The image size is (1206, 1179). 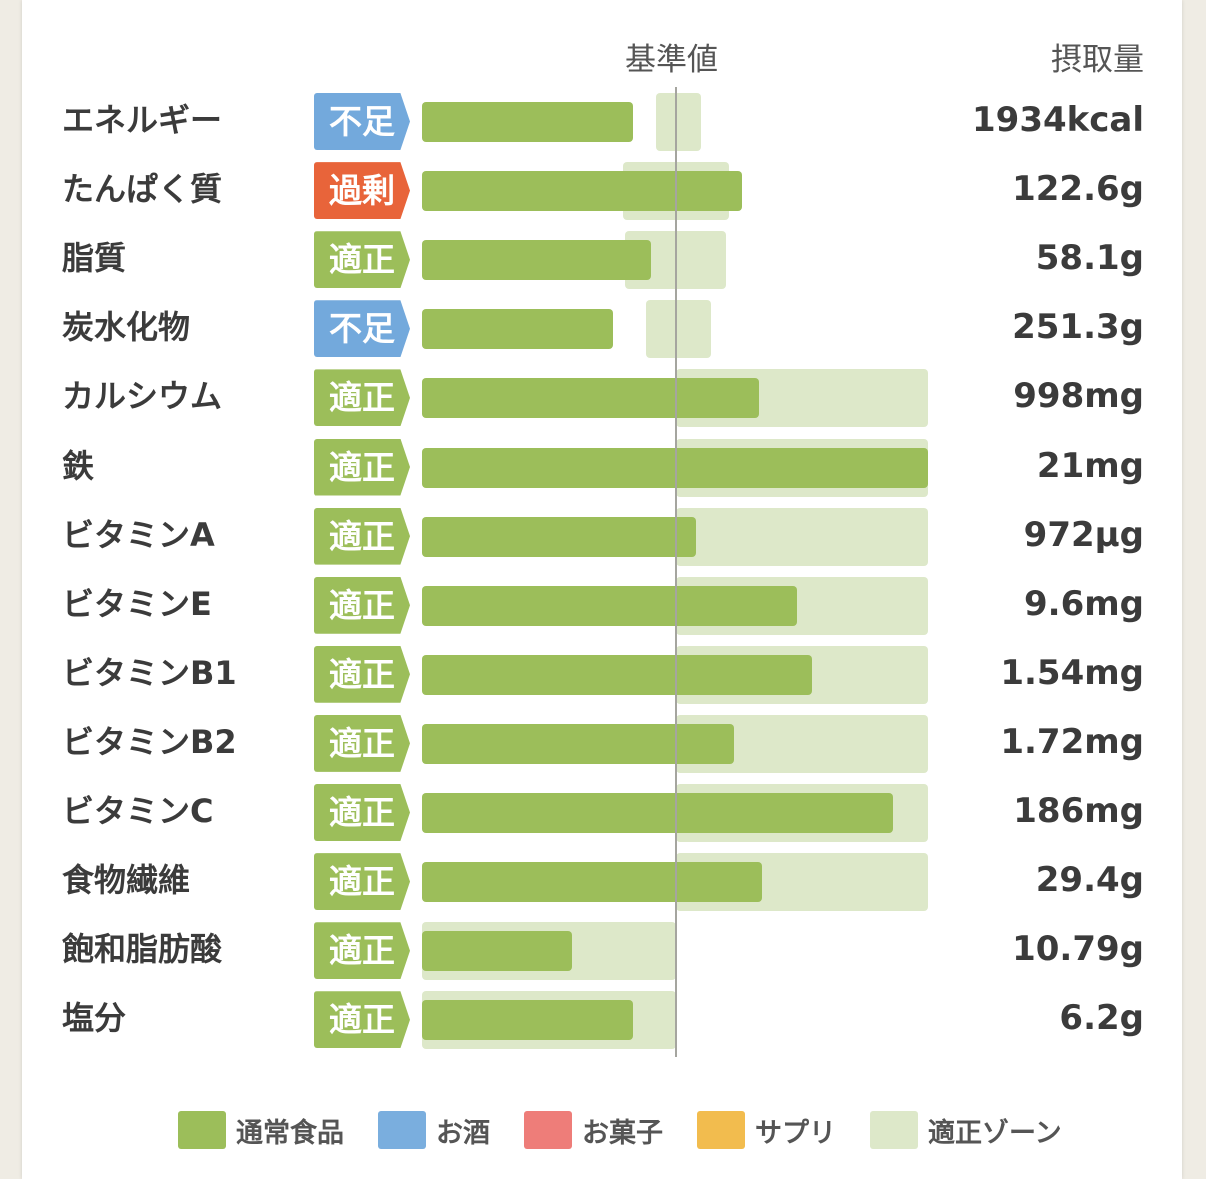 I want to click on nutrient-row: 飽和脂肪酸 適正 10.79g, so click(x=602, y=951).